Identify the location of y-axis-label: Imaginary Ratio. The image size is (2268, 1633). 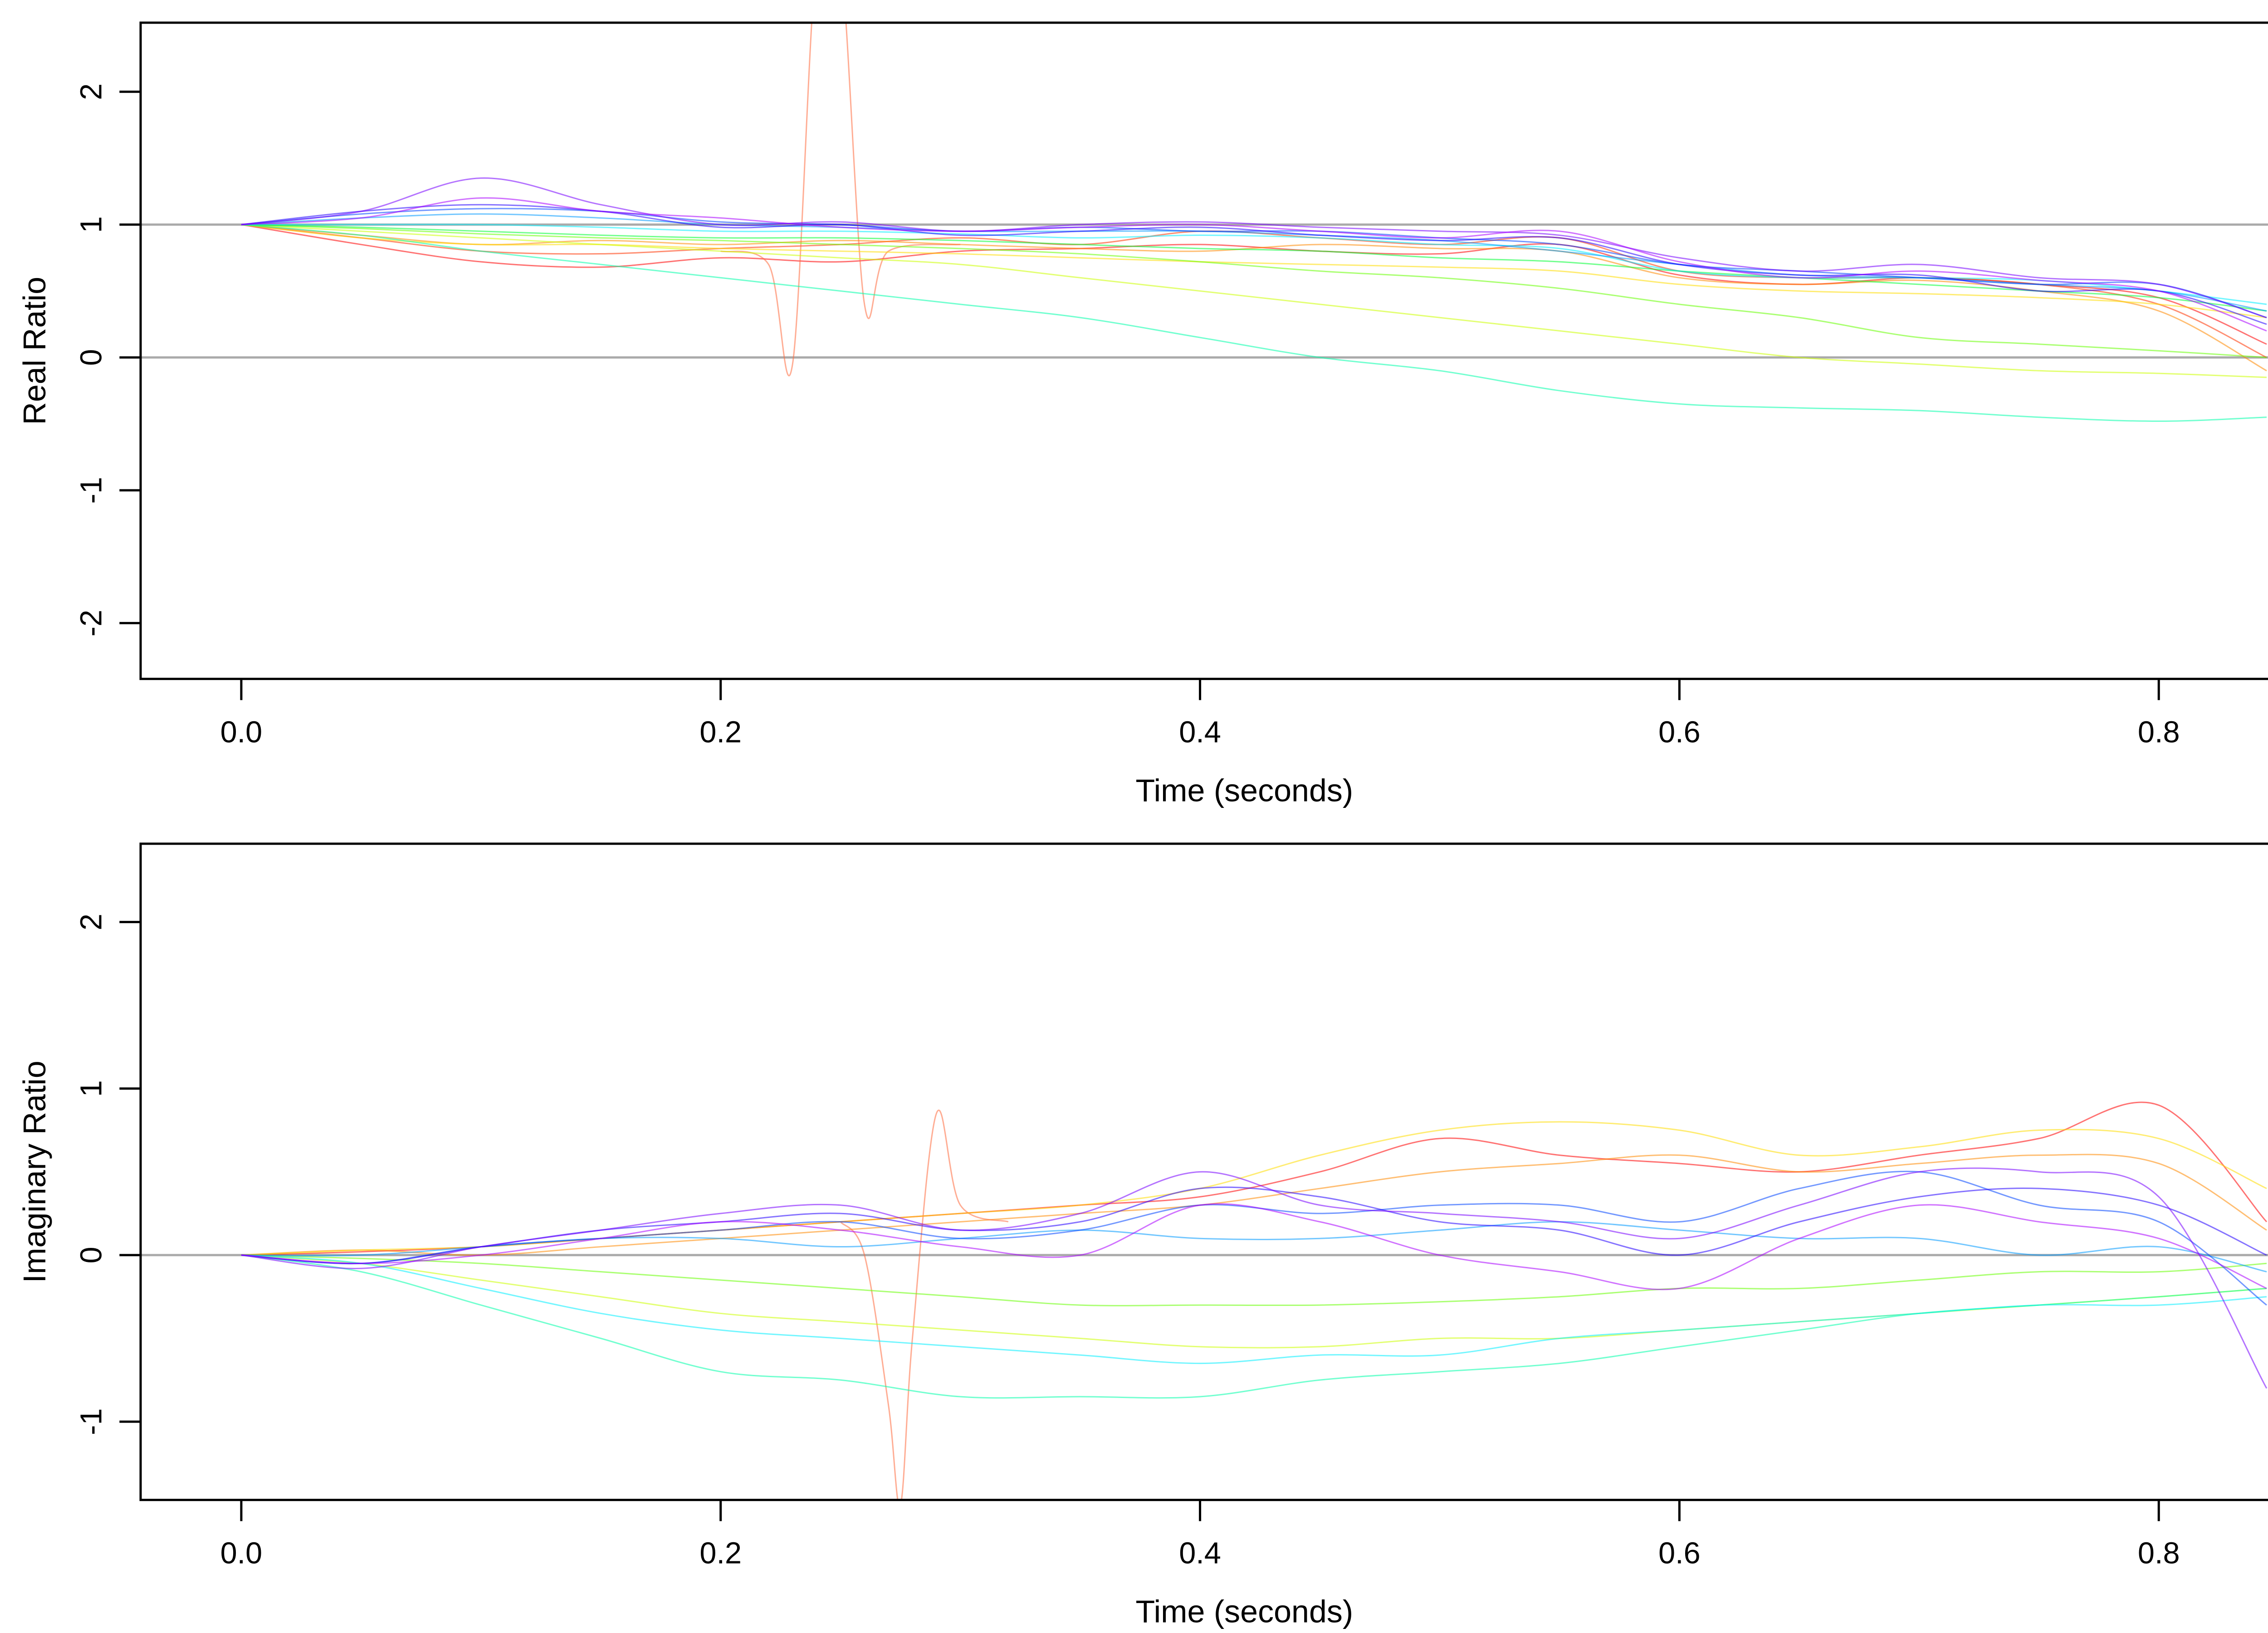
(34, 1172).